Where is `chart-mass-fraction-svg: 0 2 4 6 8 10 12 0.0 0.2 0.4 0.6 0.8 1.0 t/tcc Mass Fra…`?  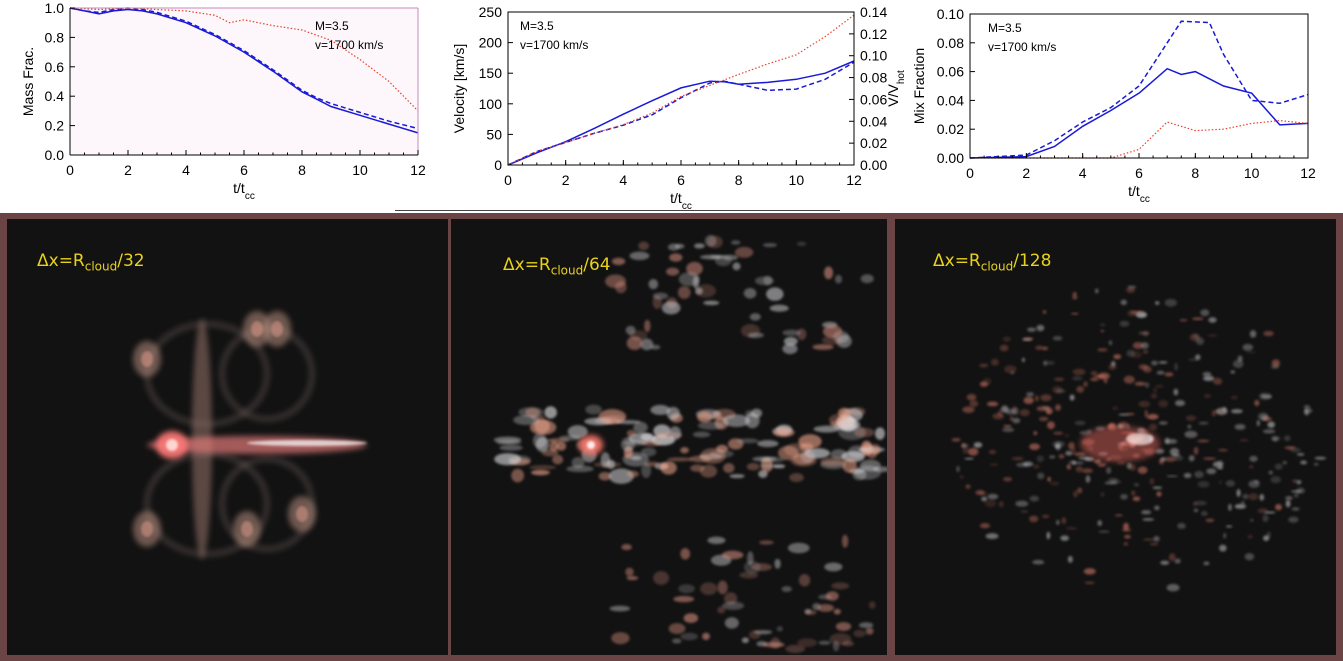 chart-mass-fraction-svg: 0 2 4 6 8 10 12 0.0 0.2 0.4 0.6 0.8 1.0 t/tcc Mass Fra… is located at coordinates (223, 101).